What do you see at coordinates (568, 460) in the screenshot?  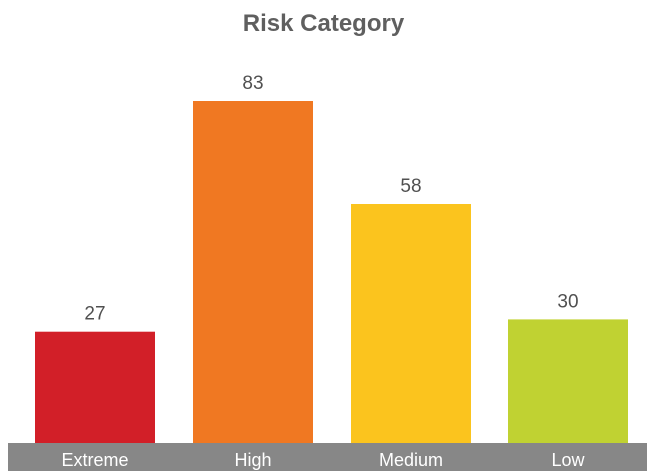 I see `category-label-low: Low` at bounding box center [568, 460].